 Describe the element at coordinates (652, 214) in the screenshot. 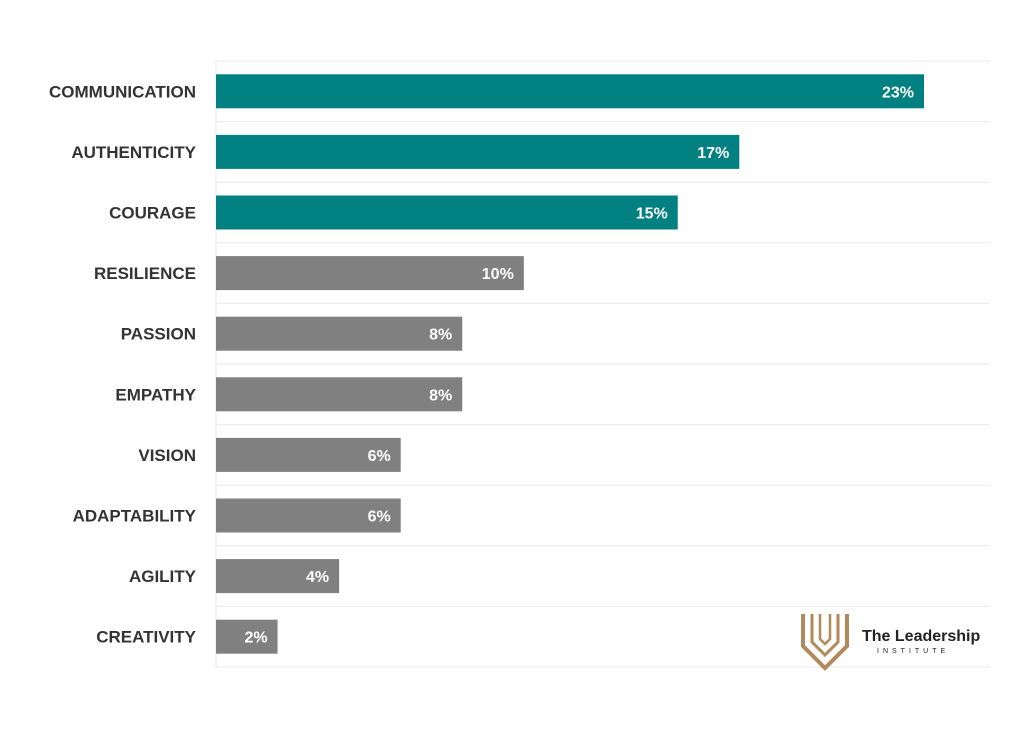

I see `value-label: 15%` at that location.